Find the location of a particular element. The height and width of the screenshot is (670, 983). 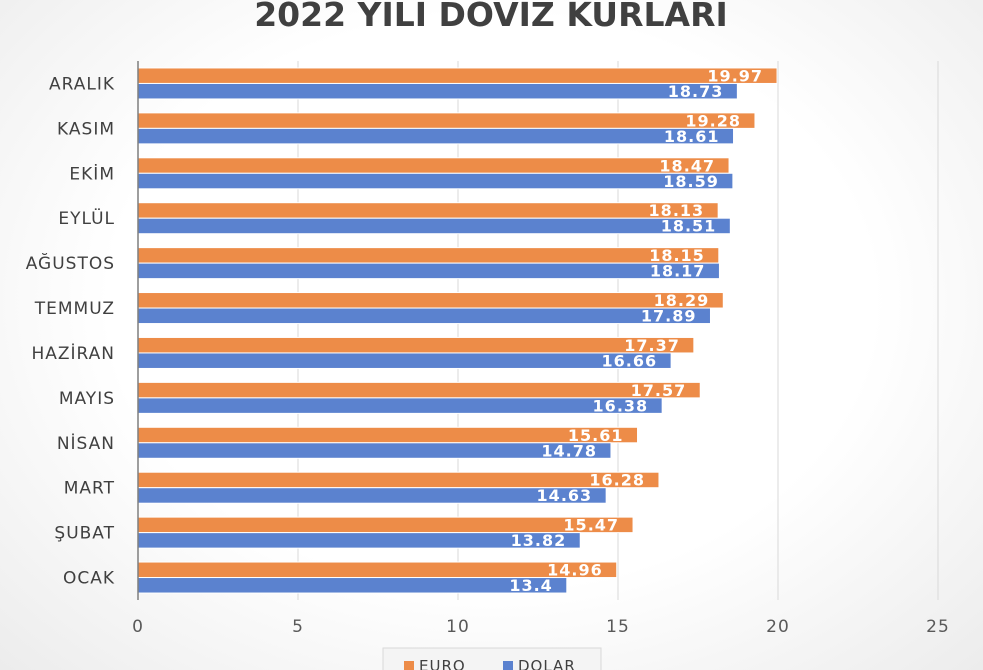

dolar-label-0: 13.4 is located at coordinates (530, 585).